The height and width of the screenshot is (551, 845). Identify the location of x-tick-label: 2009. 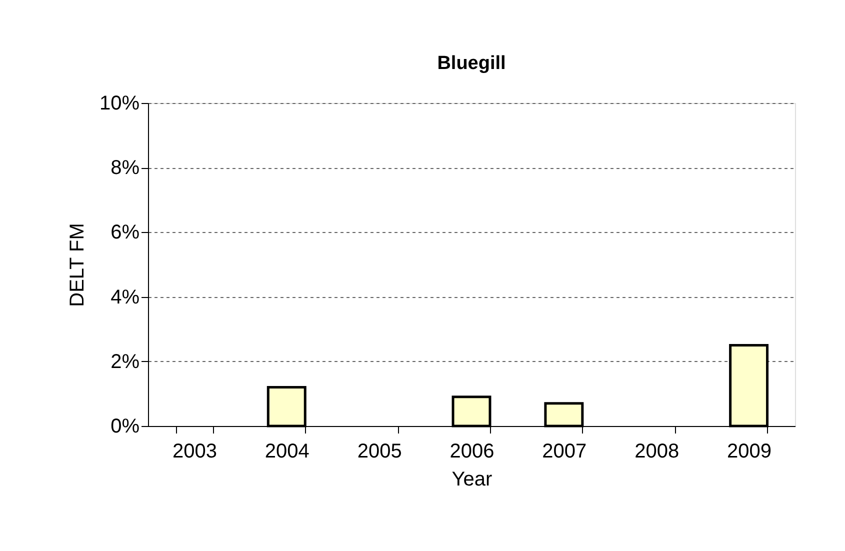
(749, 451).